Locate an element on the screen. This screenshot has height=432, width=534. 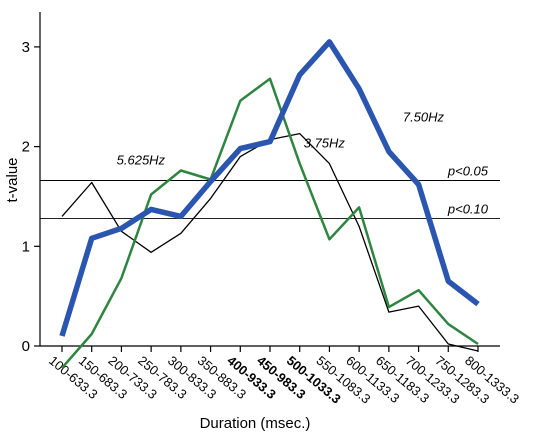
threshold-lines: p<0.05 p<0.10 is located at coordinates (270, 191).